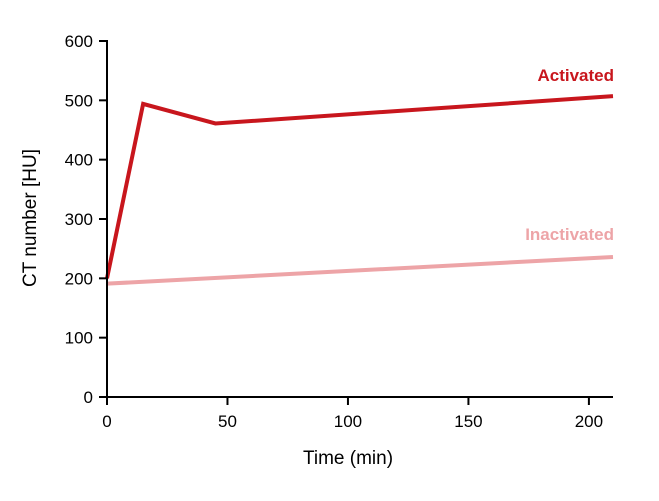  Describe the element at coordinates (468, 421) in the screenshot. I see `x-tick-label: 150` at that location.